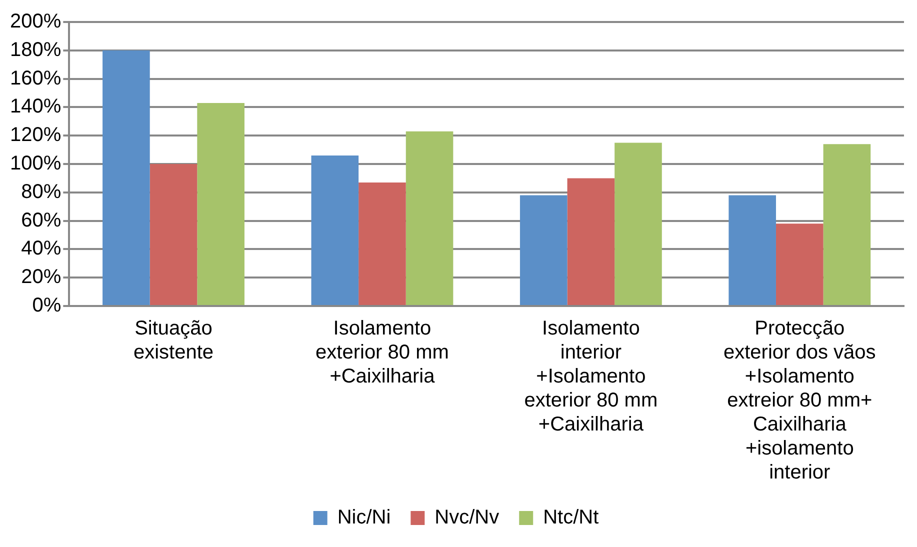  What do you see at coordinates (36, 78) in the screenshot?
I see `y-tick-label: 160%` at bounding box center [36, 78].